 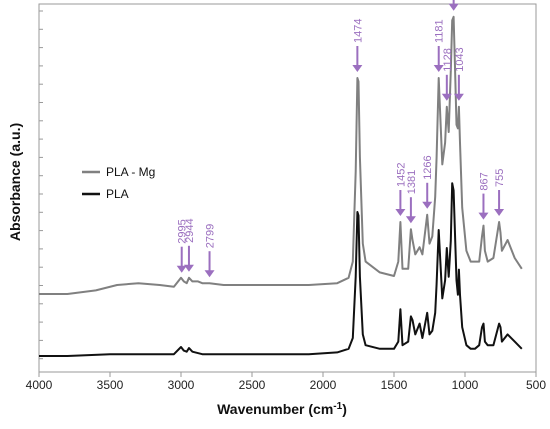 I want to click on x-tick-label: 2000, so click(x=323, y=385).